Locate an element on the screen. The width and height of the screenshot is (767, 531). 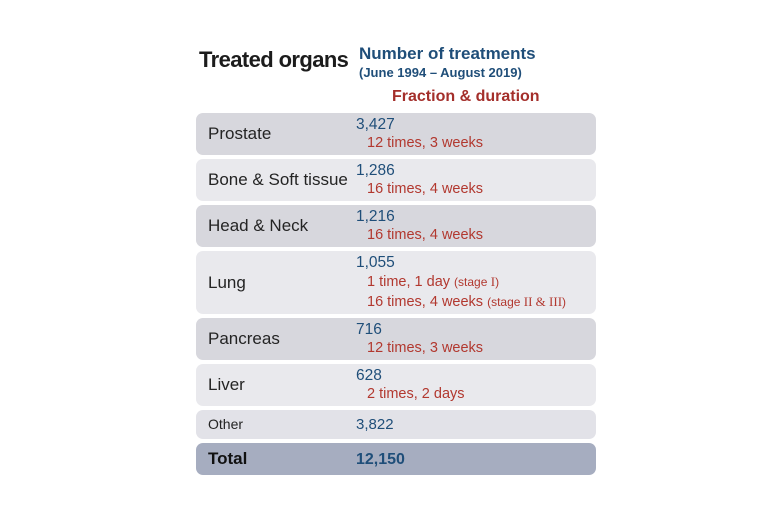
fraction-column-header: Fraction & duration is located at coordinates (466, 96).